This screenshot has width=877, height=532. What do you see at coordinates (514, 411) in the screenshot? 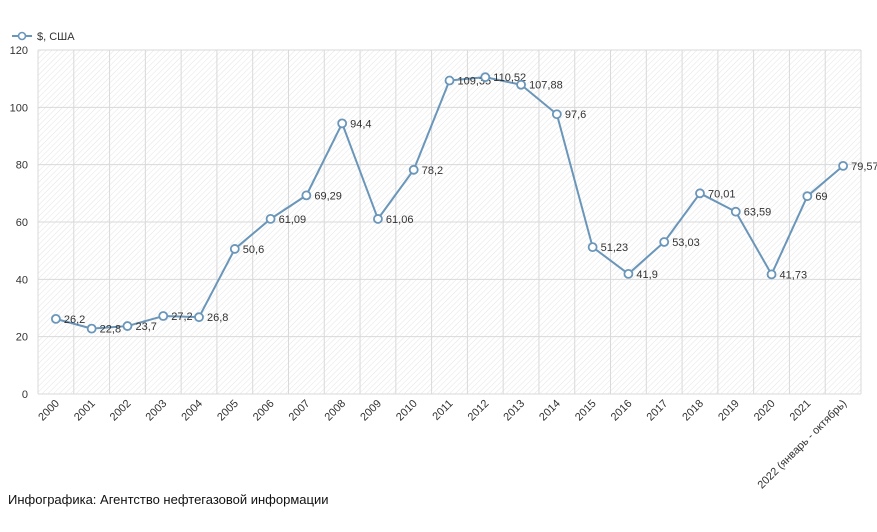
I see `x-tick-label: 2013` at bounding box center [514, 411].